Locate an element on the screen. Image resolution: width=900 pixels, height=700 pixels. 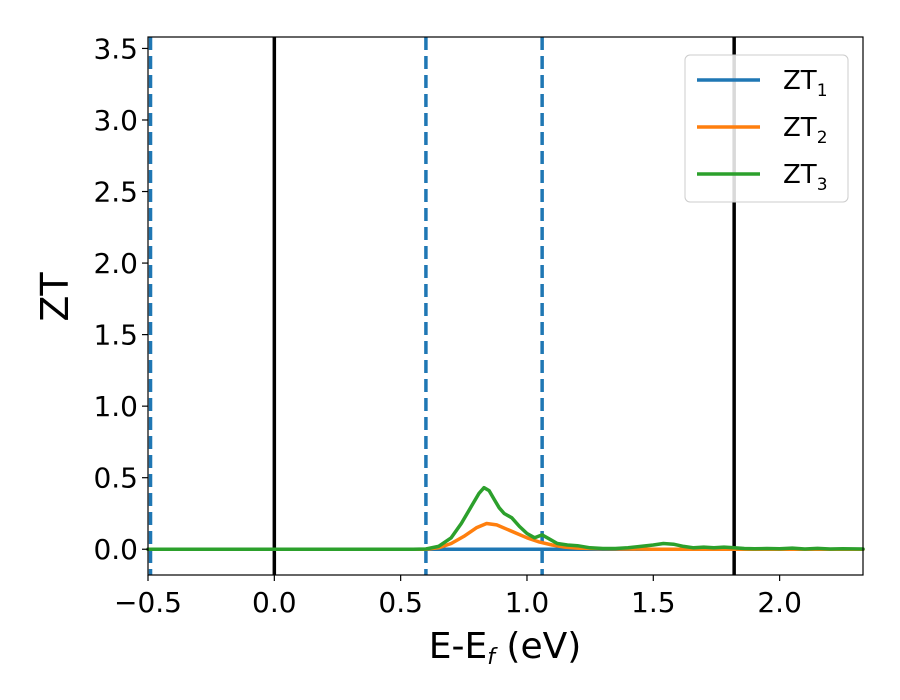
x-axis-ticks: −0.5 0.0 0.5 1.0 1.5 2.0 is located at coordinates (458, 597).